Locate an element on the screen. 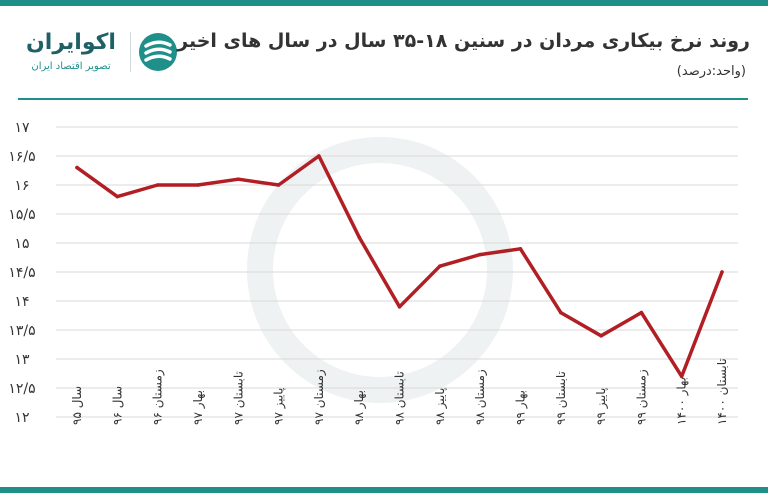 The width and height of the screenshot is (768, 493). brand-tagline: تصویر اقتصاد ایران is located at coordinates (71, 66).